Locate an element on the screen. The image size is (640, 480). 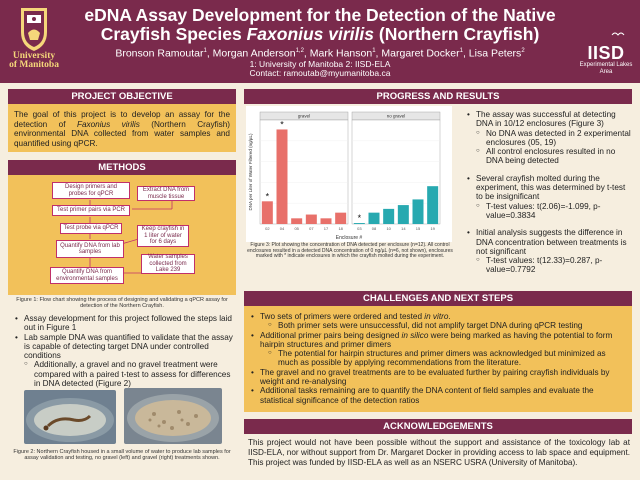
x-tick-label: 05 is located at coordinates (296, 228).